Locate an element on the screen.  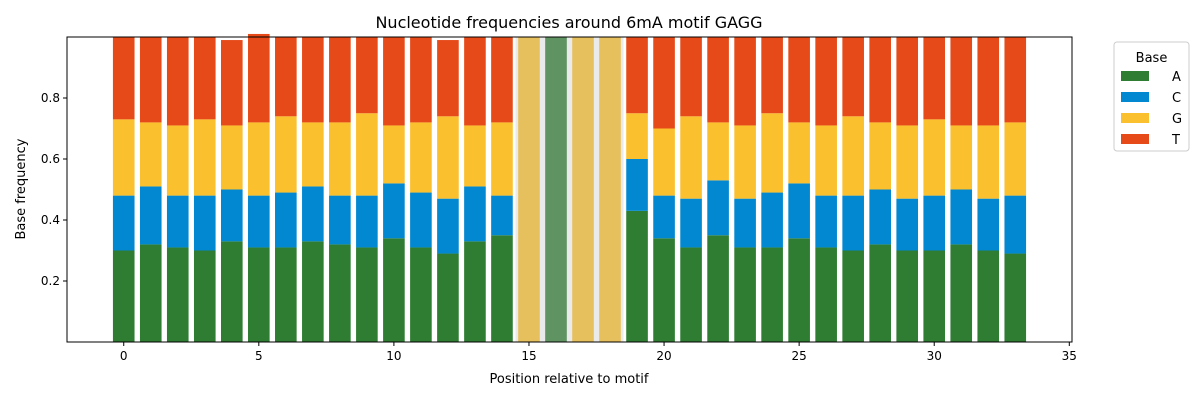
legend-label-A: A is located at coordinates (1176, 77).